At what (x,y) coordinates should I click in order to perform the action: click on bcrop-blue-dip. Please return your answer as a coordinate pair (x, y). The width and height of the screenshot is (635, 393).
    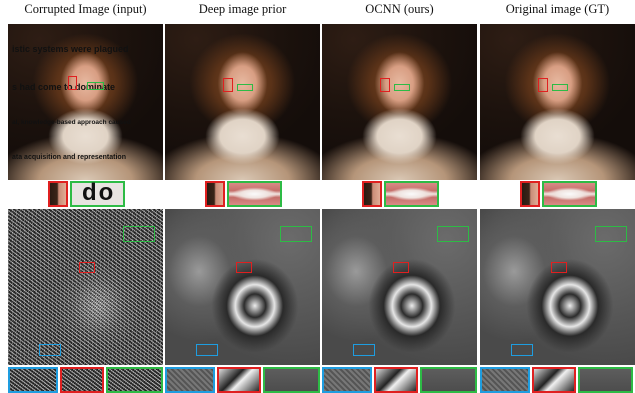
    Looking at the image, I should click on (190, 380).